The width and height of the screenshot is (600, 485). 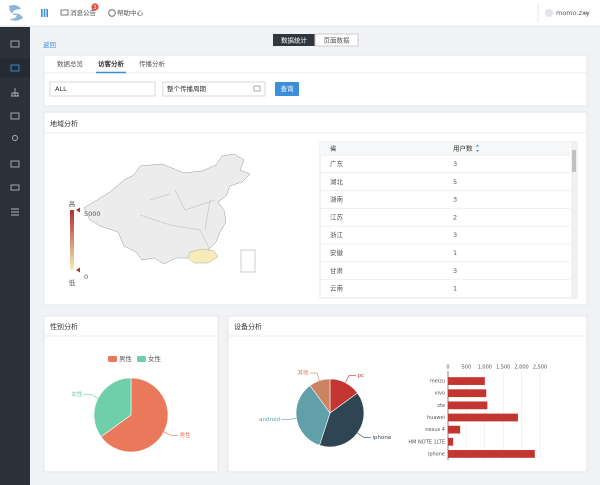 I want to click on scroll-thumb, so click(x=574, y=161).